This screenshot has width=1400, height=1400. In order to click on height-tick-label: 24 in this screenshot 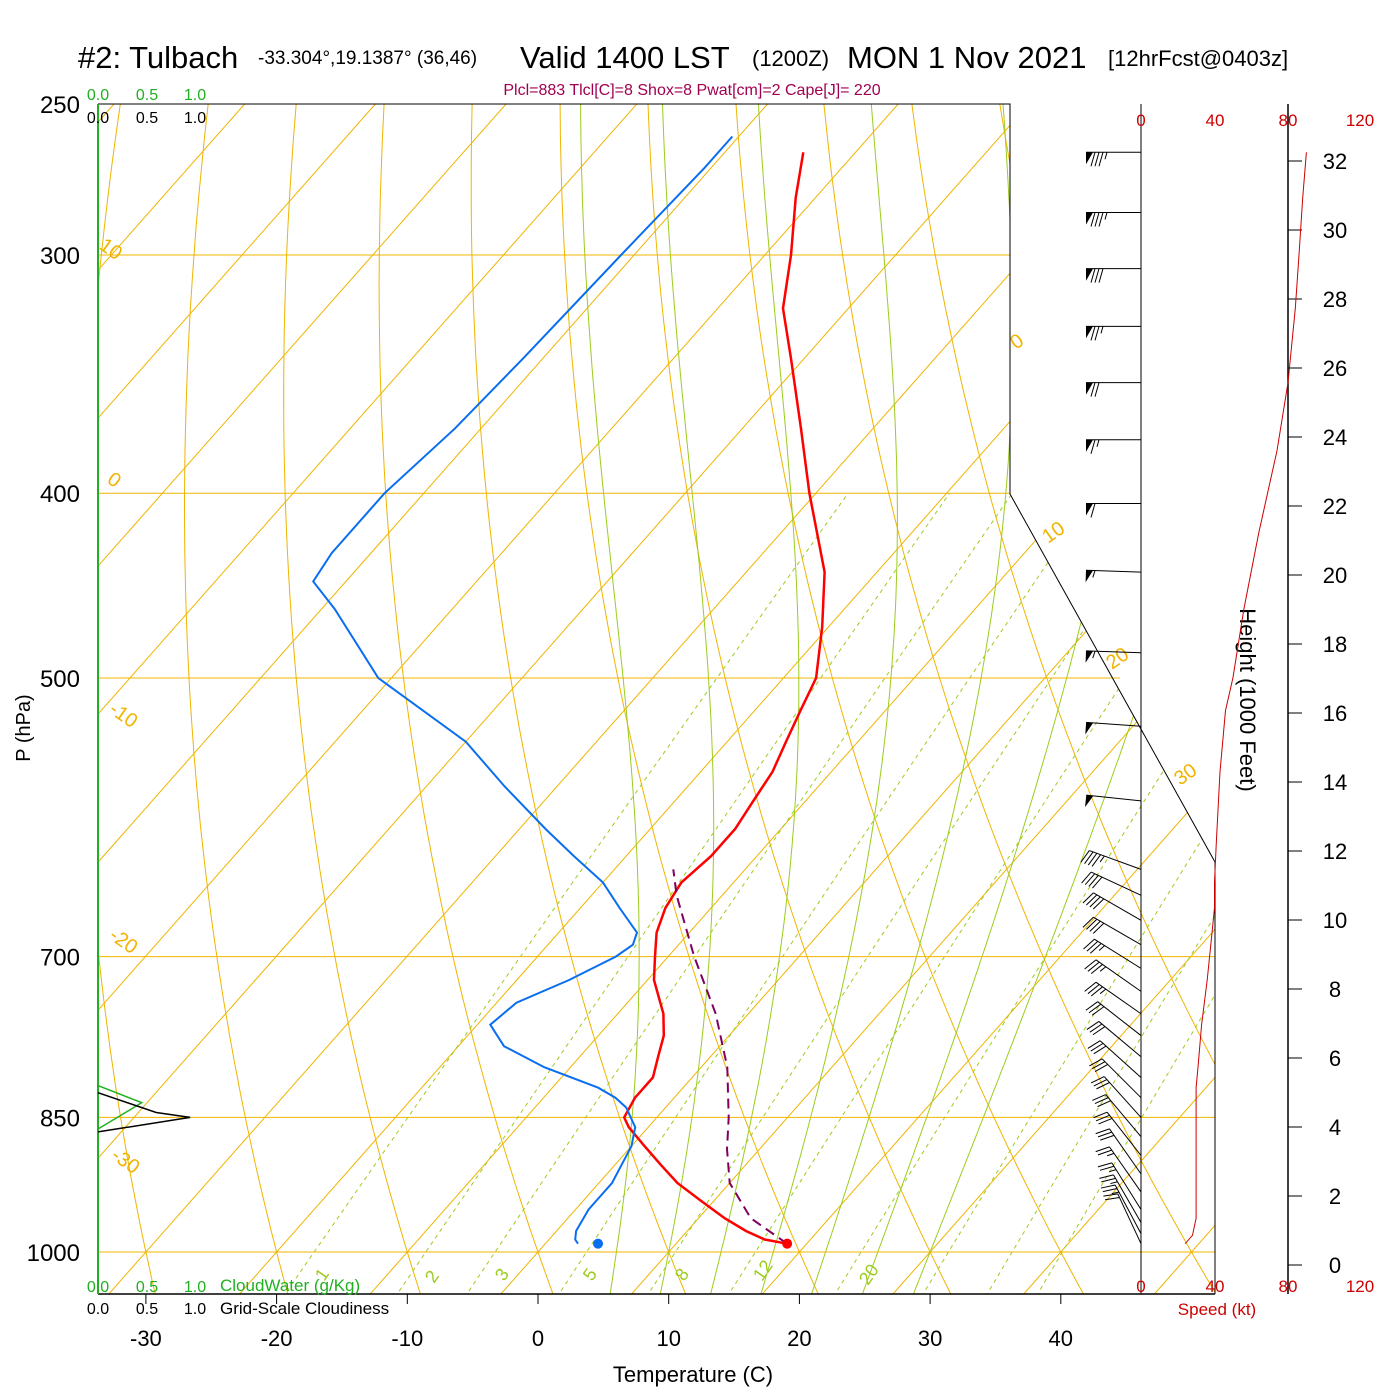, I will do `click(1335, 437)`.